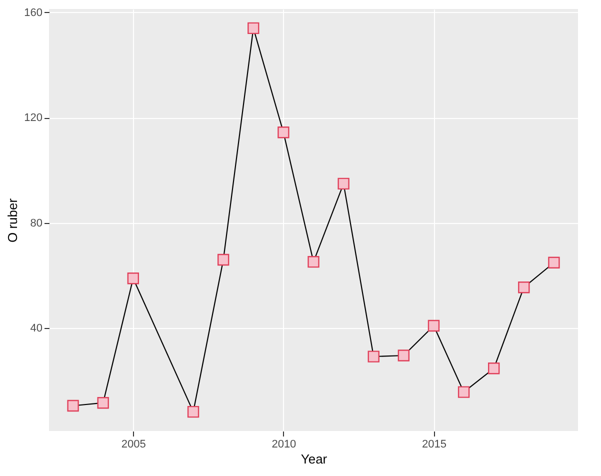  I want to click on y-tick-label: 80, so click(36, 223).